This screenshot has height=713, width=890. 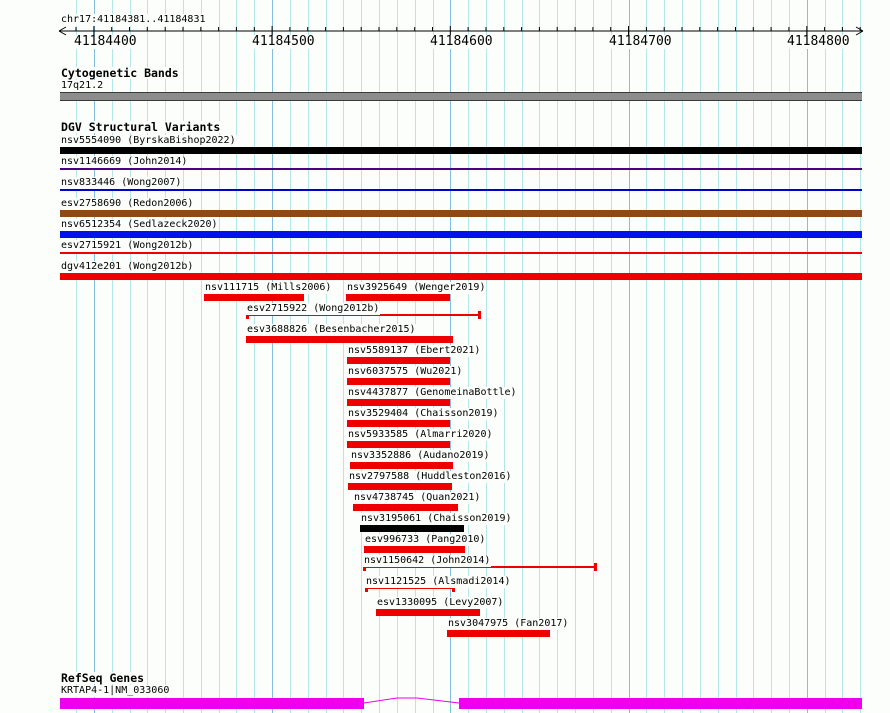 I want to click on variant-label: nsv3529404 (Chaisson2019), so click(x=423, y=414).